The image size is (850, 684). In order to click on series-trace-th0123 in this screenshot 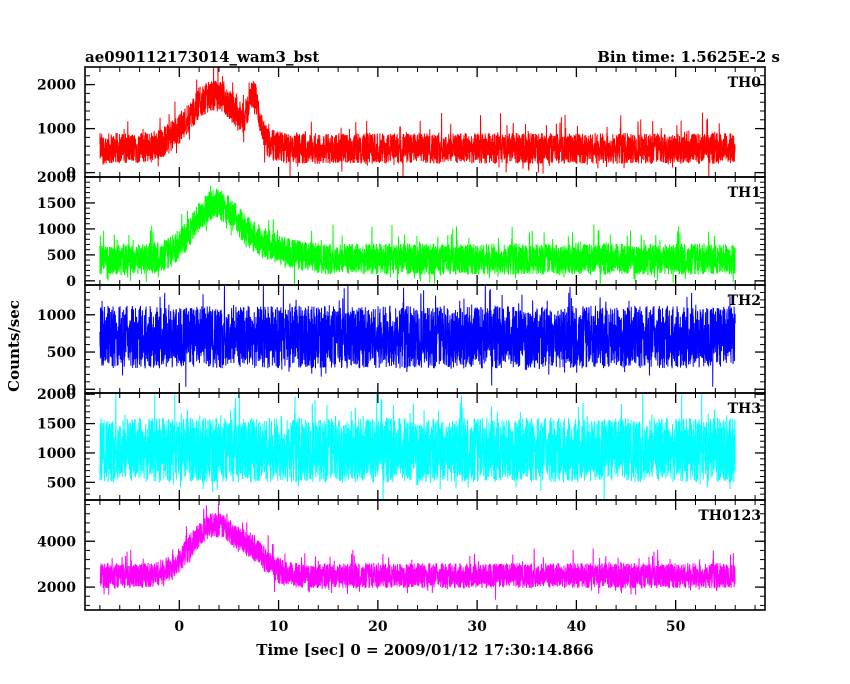, I will do `click(417, 552)`.